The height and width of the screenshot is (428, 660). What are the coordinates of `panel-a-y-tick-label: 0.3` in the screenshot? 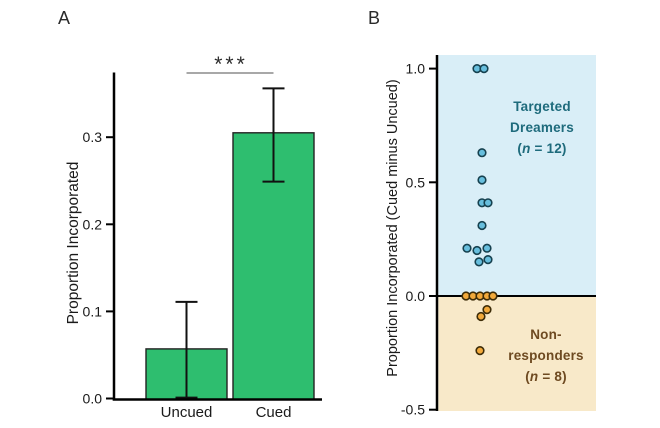 It's located at (93, 137).